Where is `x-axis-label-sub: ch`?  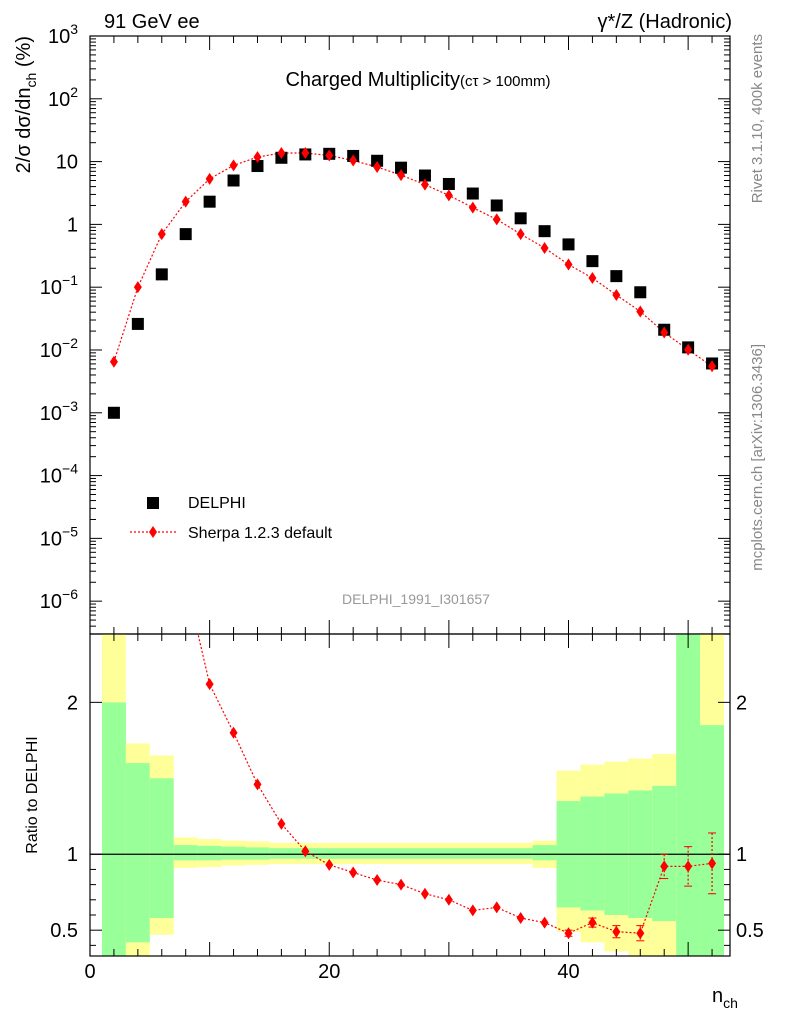 x-axis-label-sub: ch is located at coordinates (730, 1003).